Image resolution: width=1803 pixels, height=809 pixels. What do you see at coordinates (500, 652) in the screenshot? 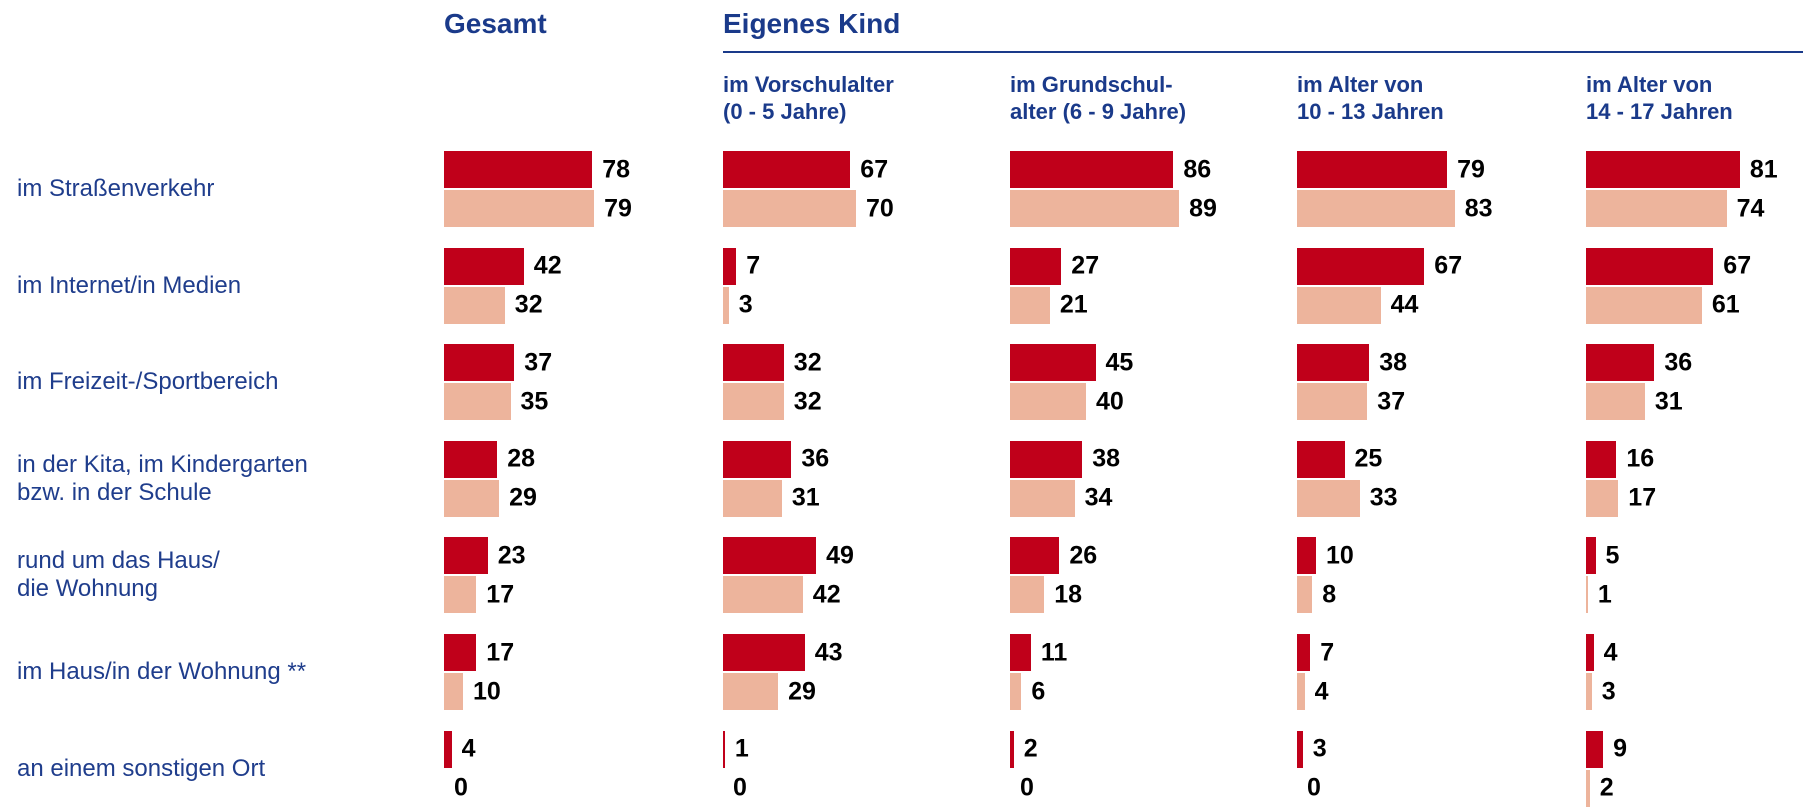
I see `value-label: 17` at bounding box center [500, 652].